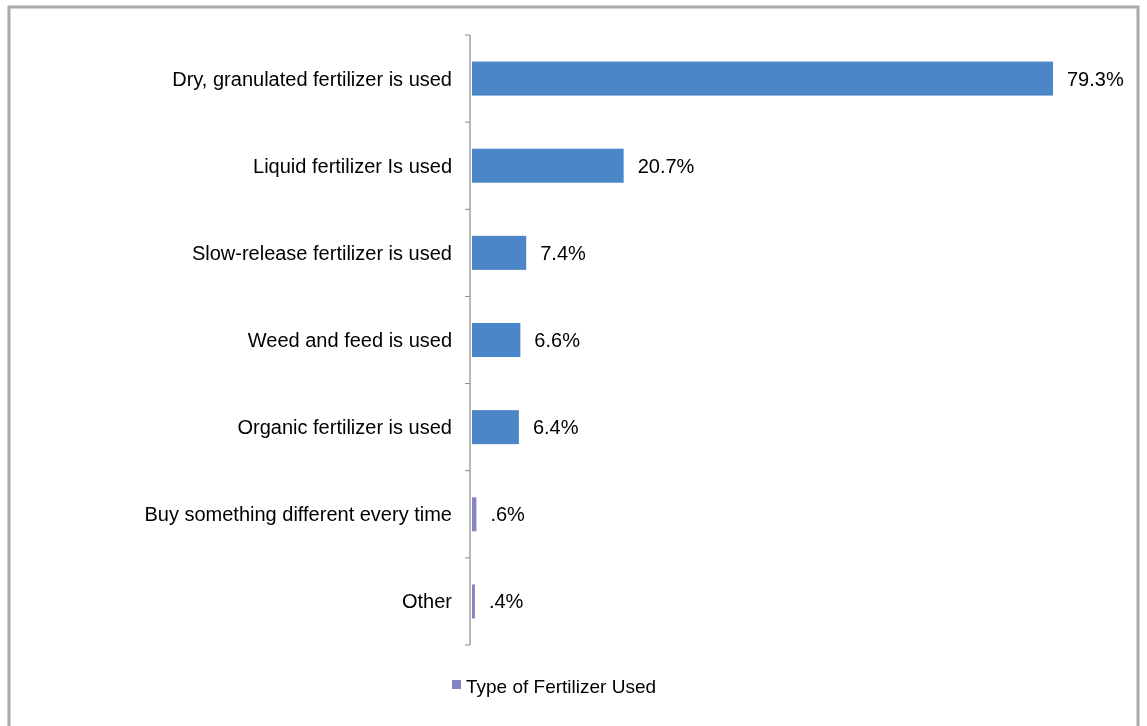 This screenshot has width=1147, height=726. I want to click on data-label: 20.7%, so click(666, 165).